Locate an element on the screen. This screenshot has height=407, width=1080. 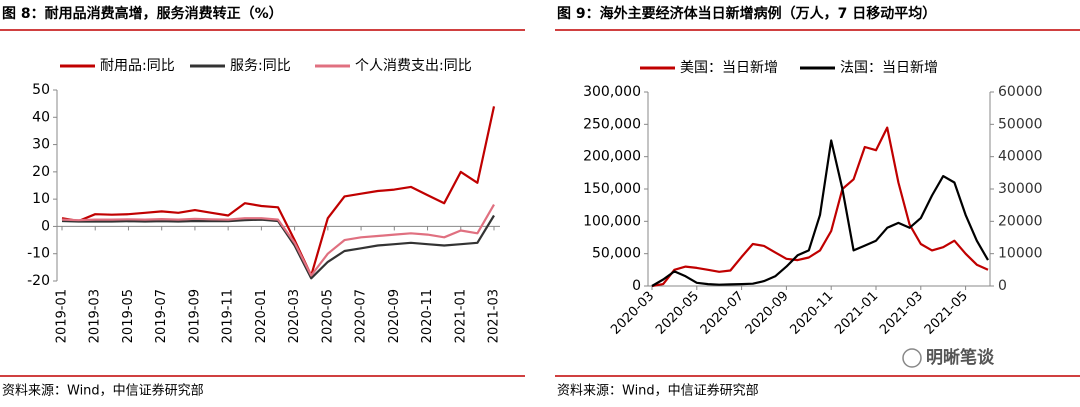
y-tick-label: 300,000 is located at coordinates (612, 92).